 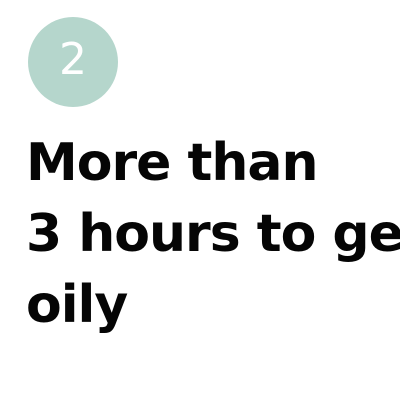 I want to click on step-number: 2, so click(x=73, y=59).